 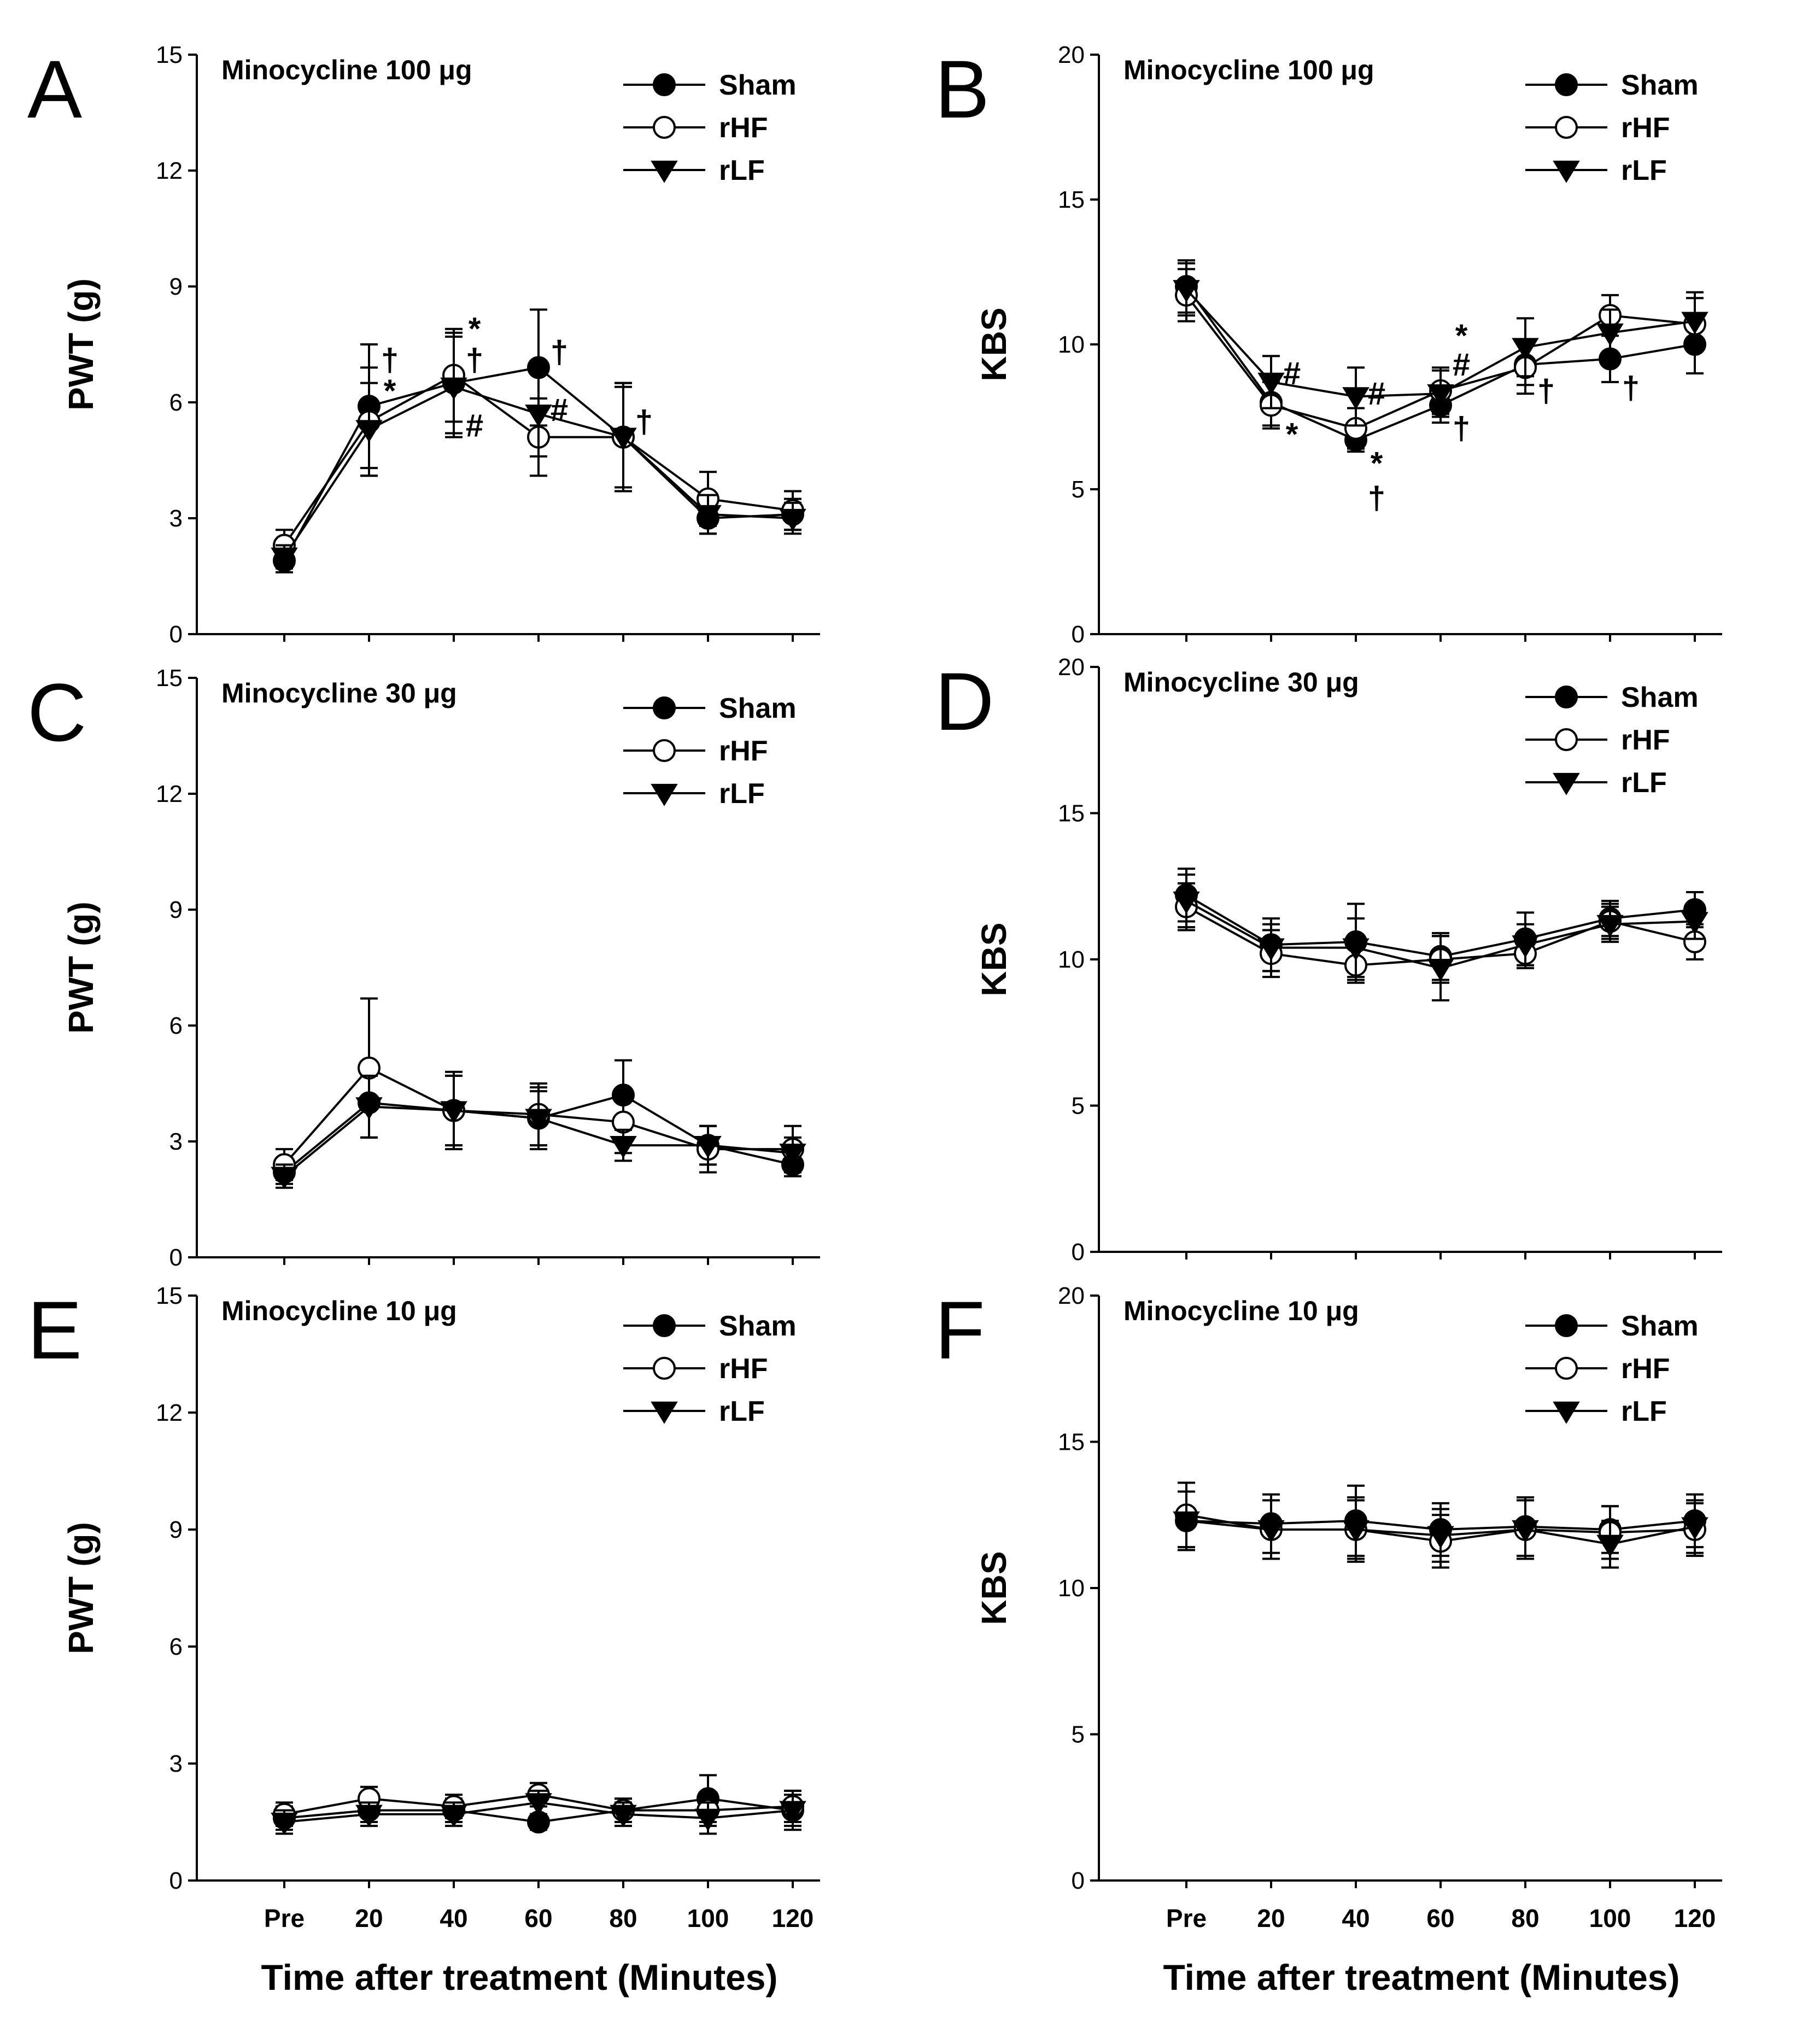 What do you see at coordinates (962, 89) in the screenshot?
I see `panel-letter: B` at bounding box center [962, 89].